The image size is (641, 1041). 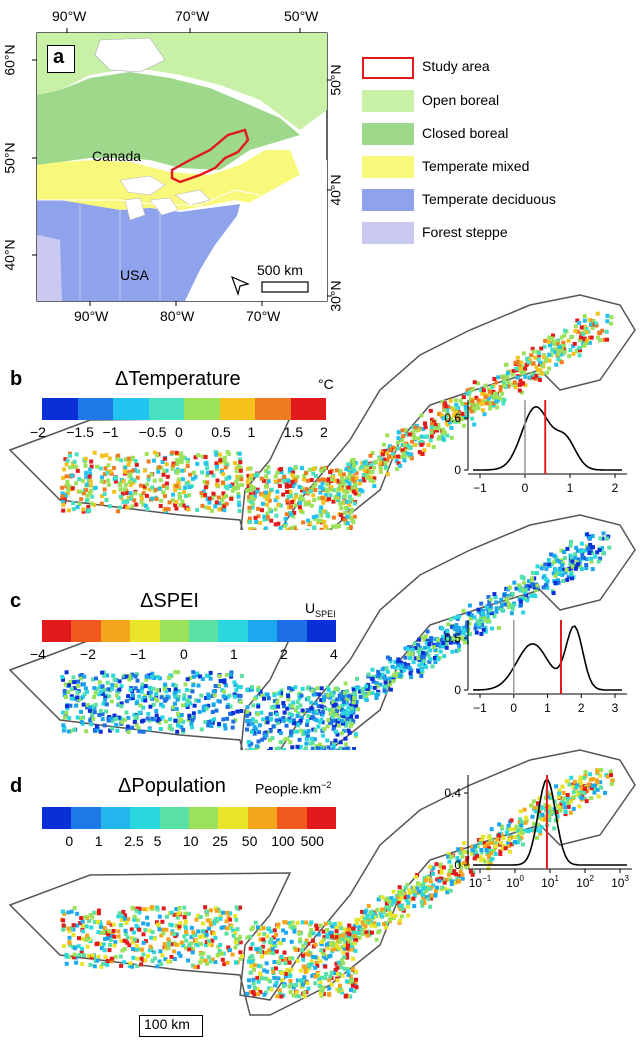 What do you see at coordinates (177, 316) in the screenshot?
I see `bottom-axis-label: 80°W` at bounding box center [177, 316].